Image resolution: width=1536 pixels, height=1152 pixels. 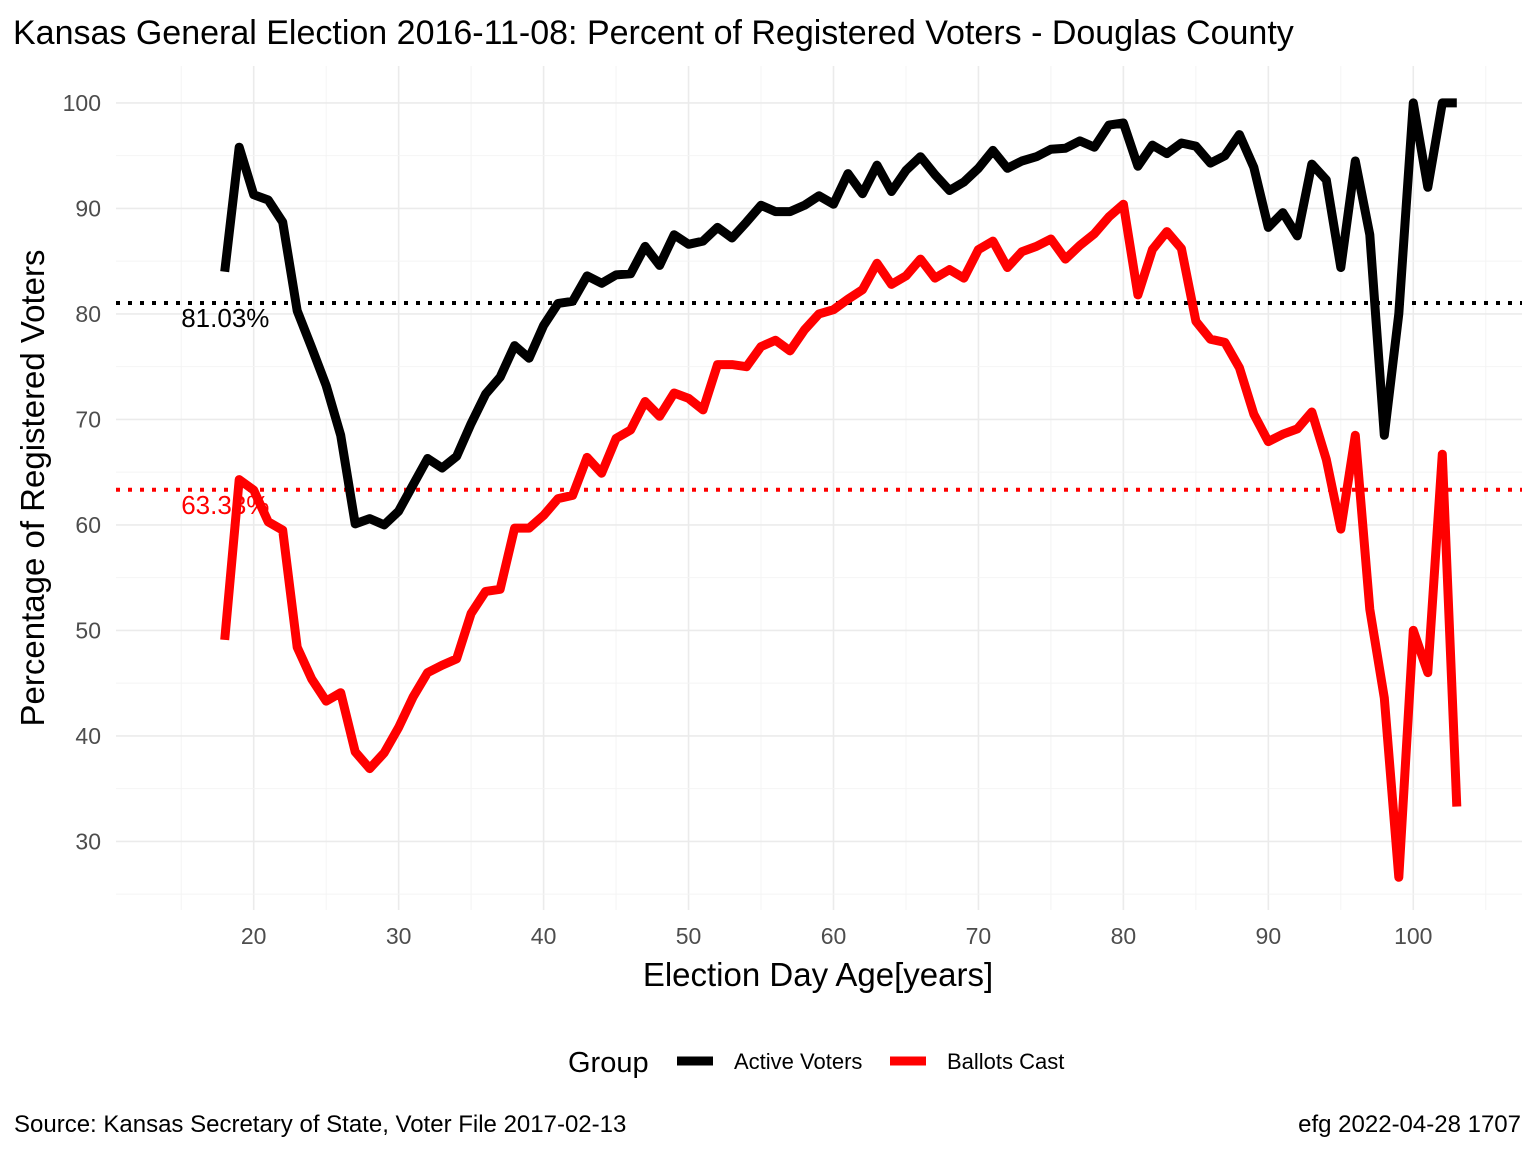 I want to click on y-tick-label: 70, so click(x=88, y=419).